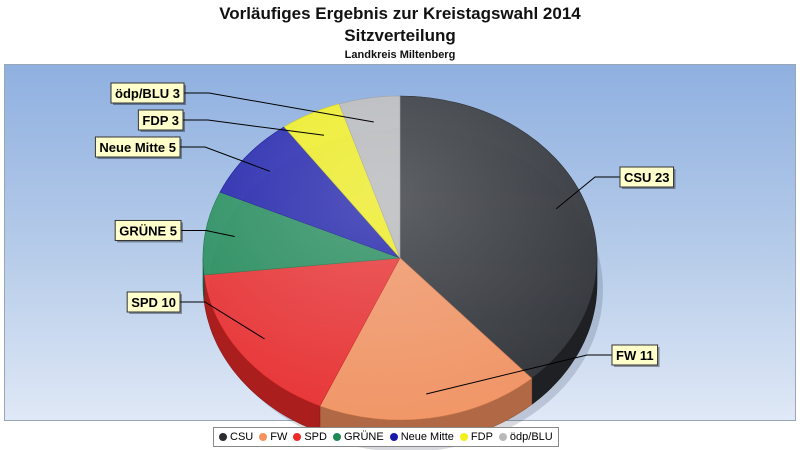 The image size is (800, 450). What do you see at coordinates (279, 437) in the screenshot?
I see `legend-label: FW` at bounding box center [279, 437].